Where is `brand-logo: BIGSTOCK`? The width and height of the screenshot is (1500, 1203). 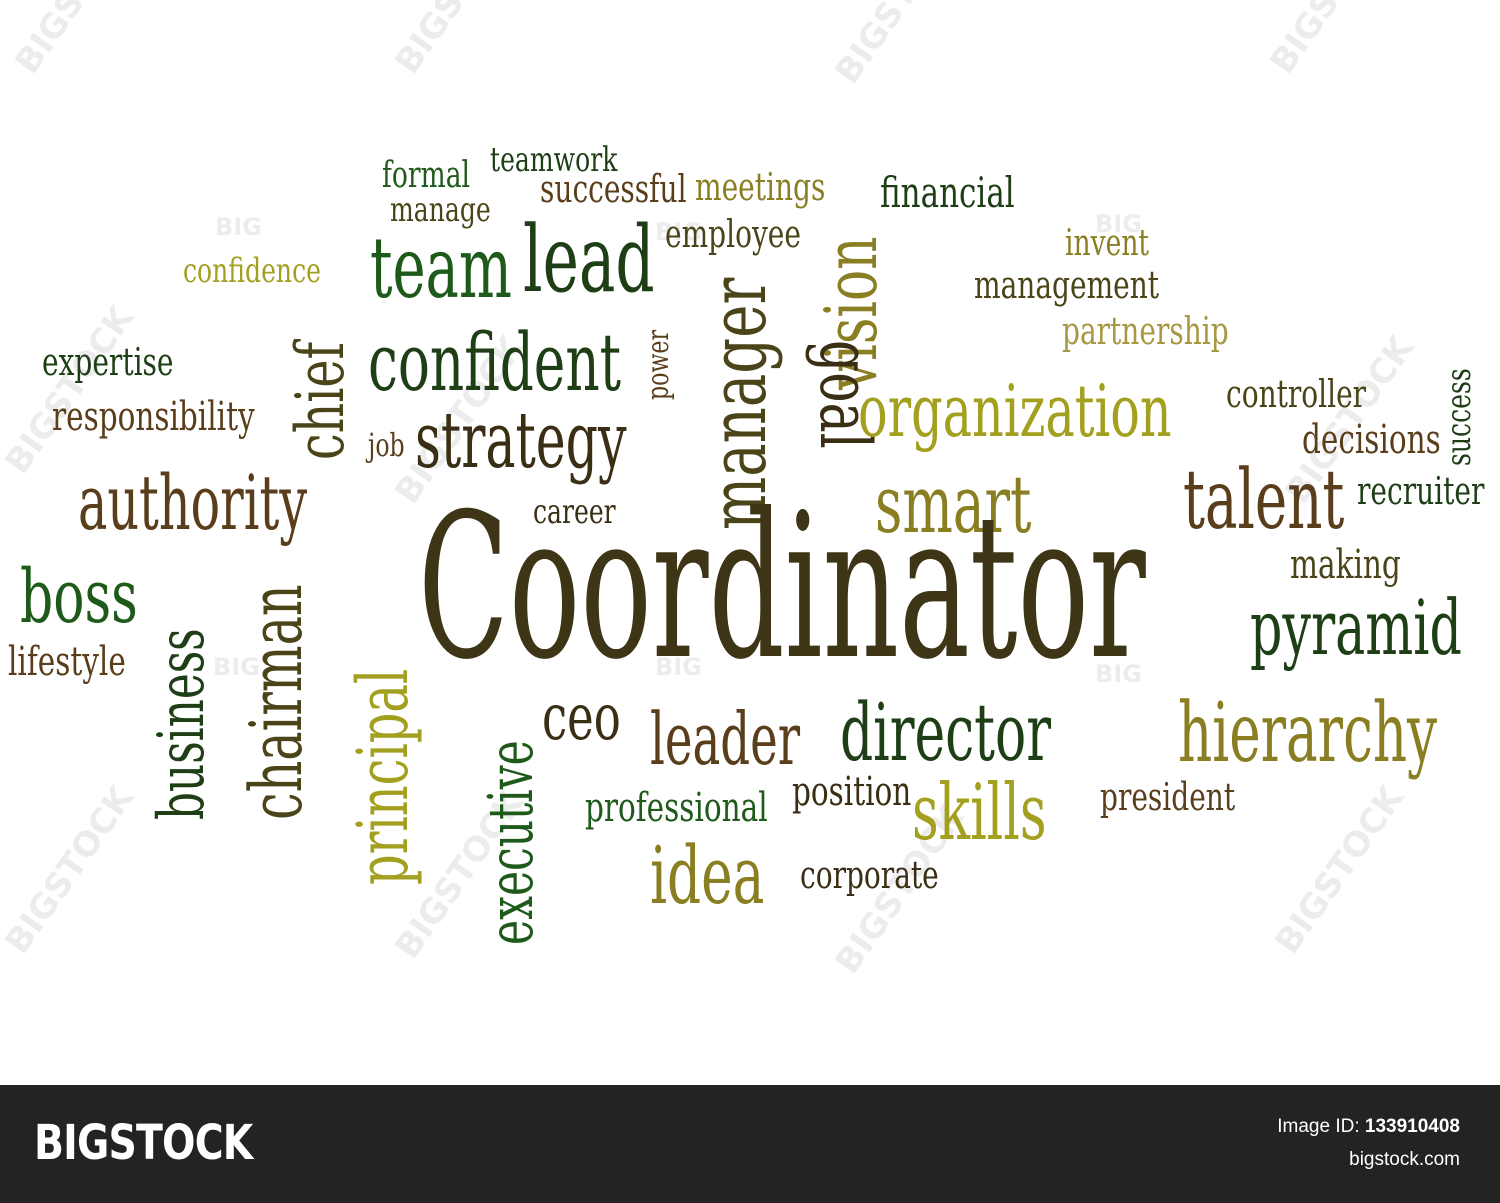
brand-logo: BIGSTOCK is located at coordinates (143, 1143).